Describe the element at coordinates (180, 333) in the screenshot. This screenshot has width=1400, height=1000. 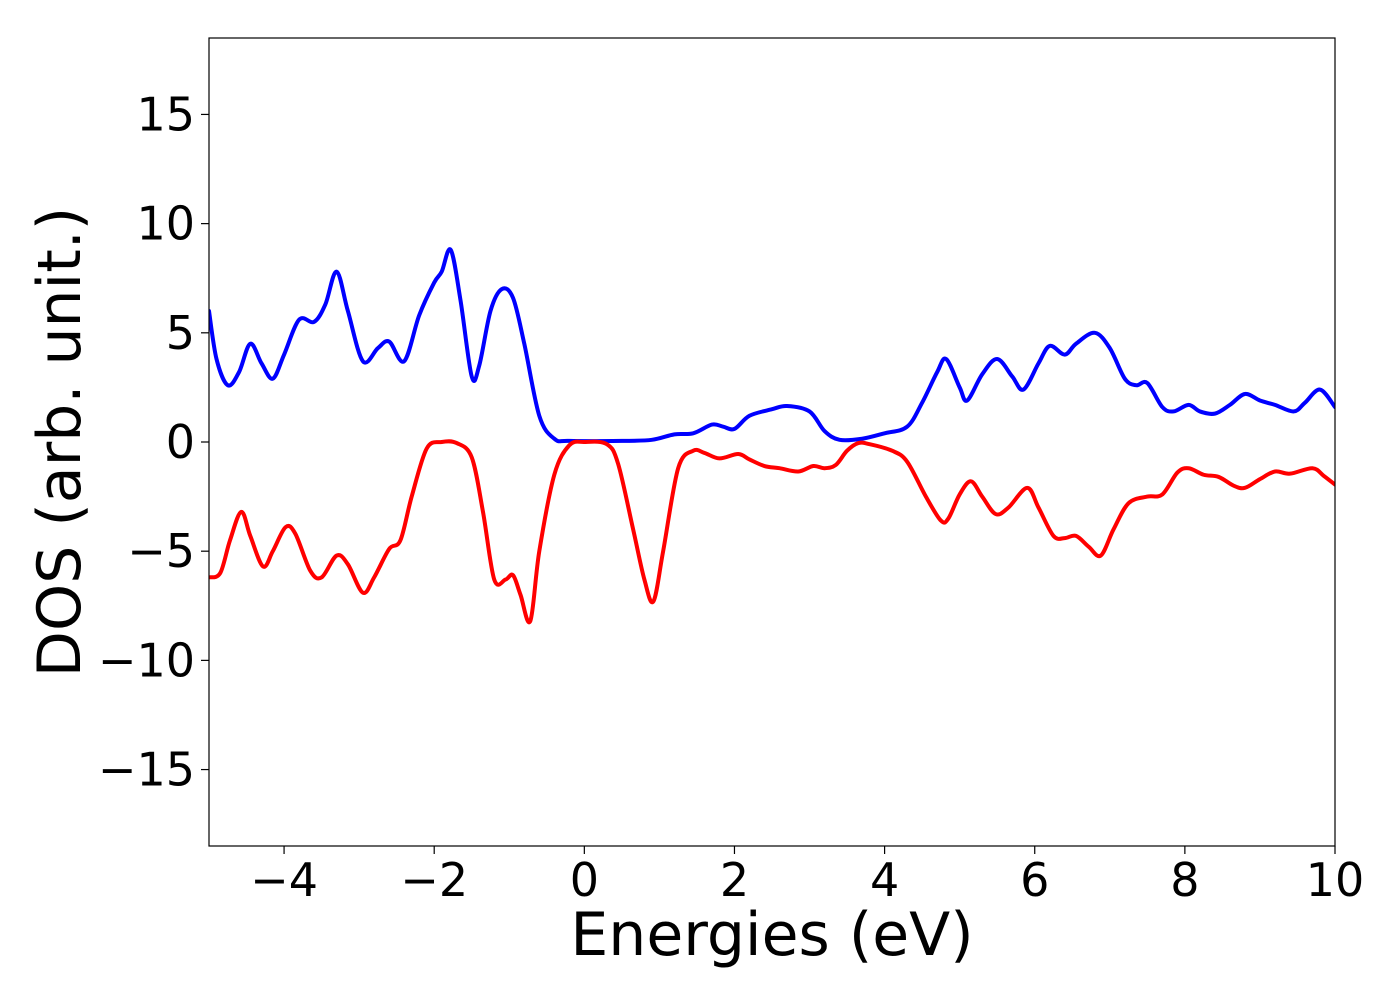
I see `y-tick-label: 5` at that location.